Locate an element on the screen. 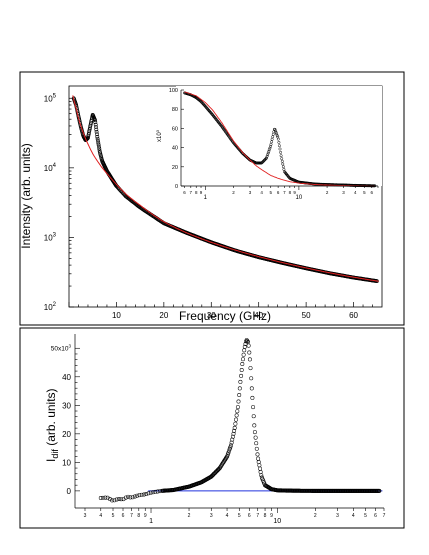  bottom-y-tick-label: 20 is located at coordinates (66, 434).